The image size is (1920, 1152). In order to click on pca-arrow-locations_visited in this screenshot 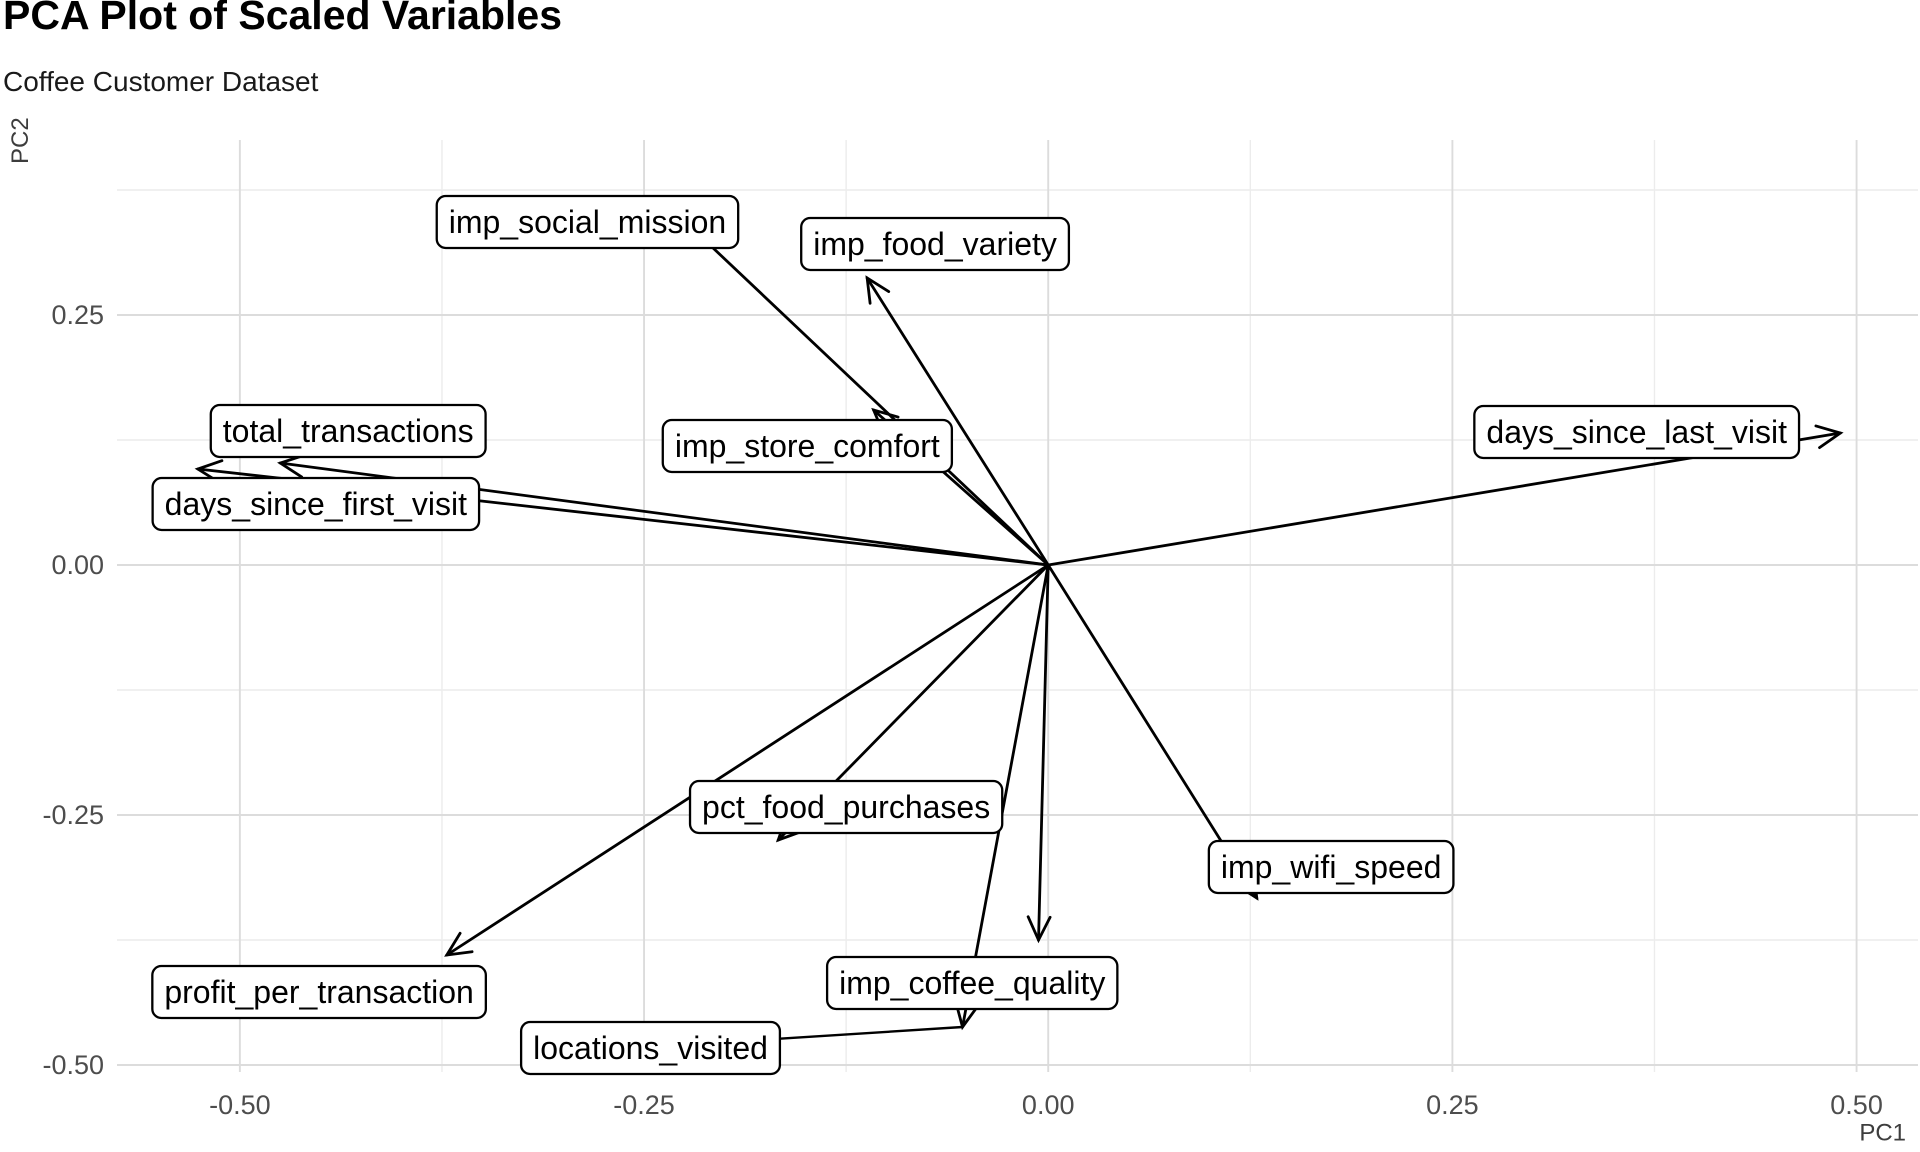, I will do `click(1002, 797)`.